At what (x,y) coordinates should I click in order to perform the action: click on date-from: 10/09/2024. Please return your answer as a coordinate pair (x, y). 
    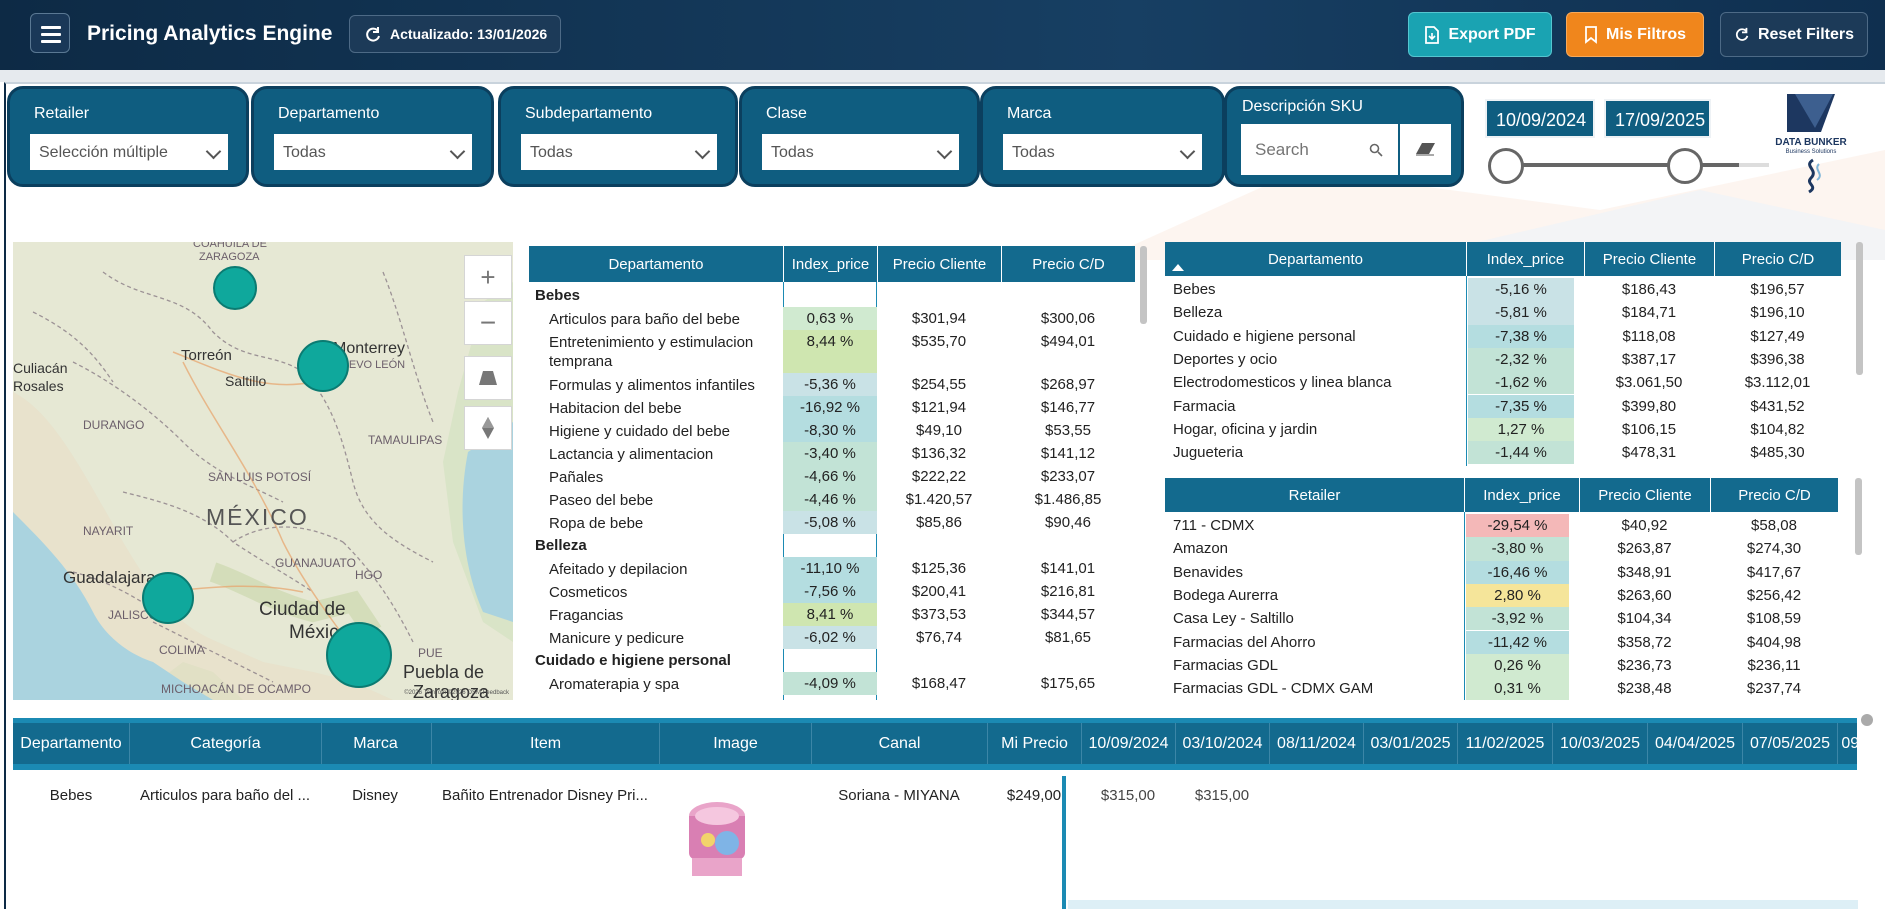
    Looking at the image, I should click on (1540, 118).